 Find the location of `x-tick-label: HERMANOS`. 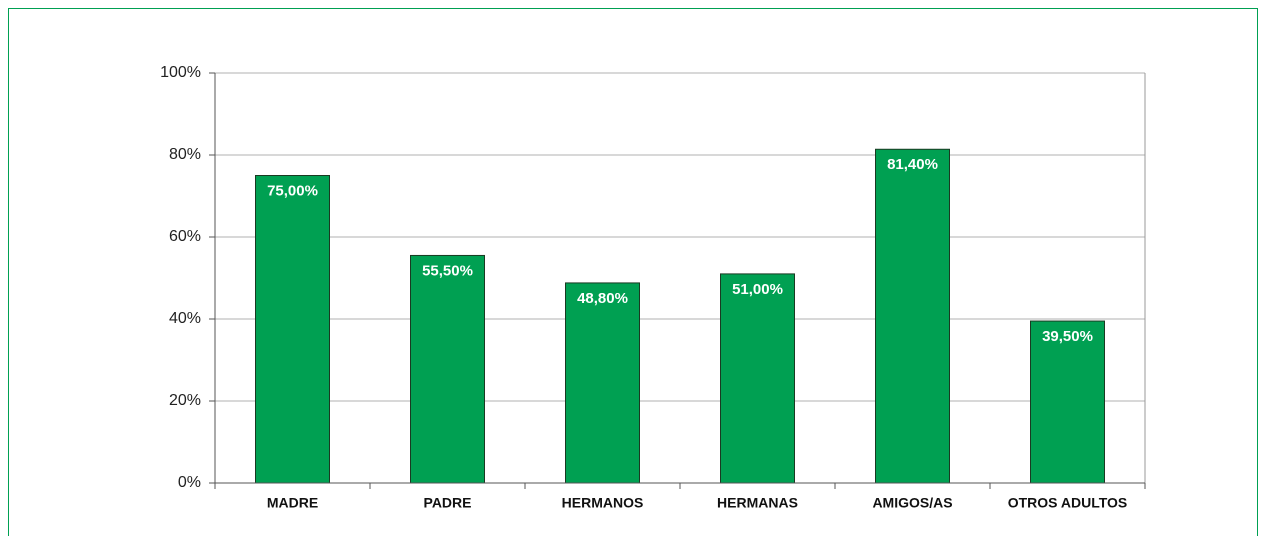

x-tick-label: HERMANOS is located at coordinates (603, 503).